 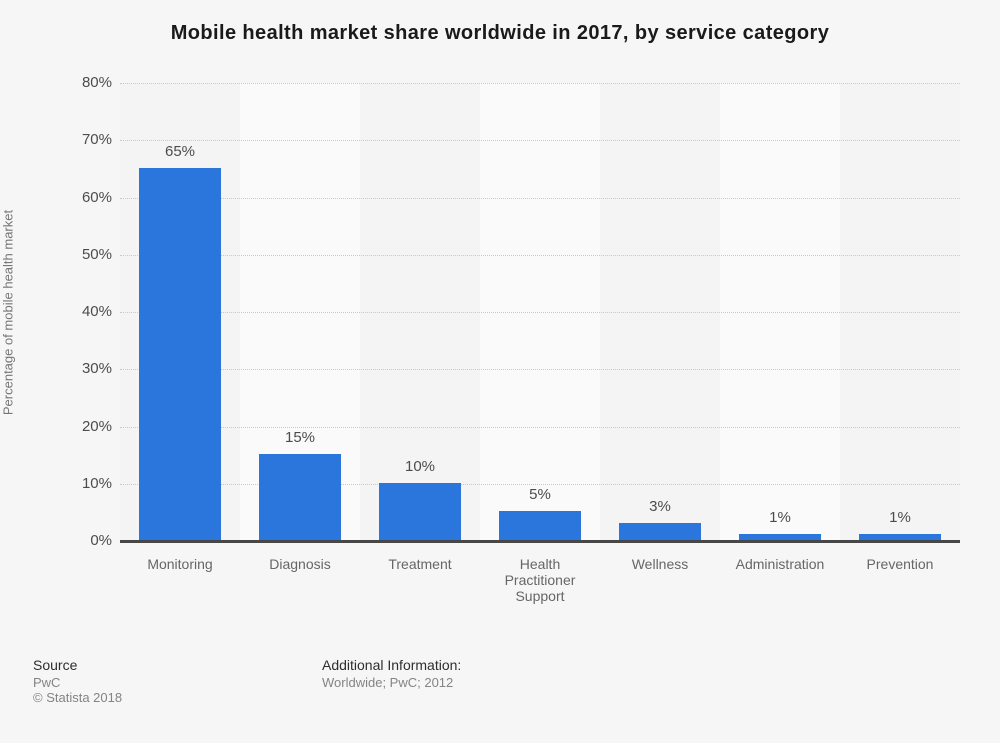 I want to click on y-tick-label: 0%, so click(x=101, y=540).